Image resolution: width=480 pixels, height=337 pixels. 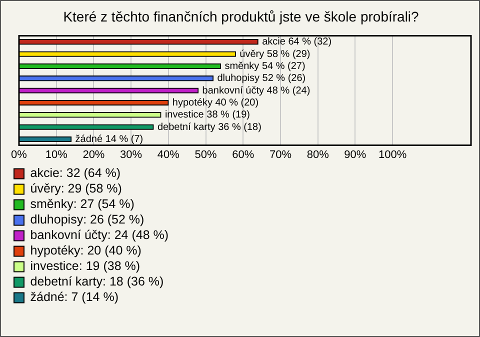 What do you see at coordinates (131, 154) in the screenshot?
I see `x-tick-label: 30%` at bounding box center [131, 154].